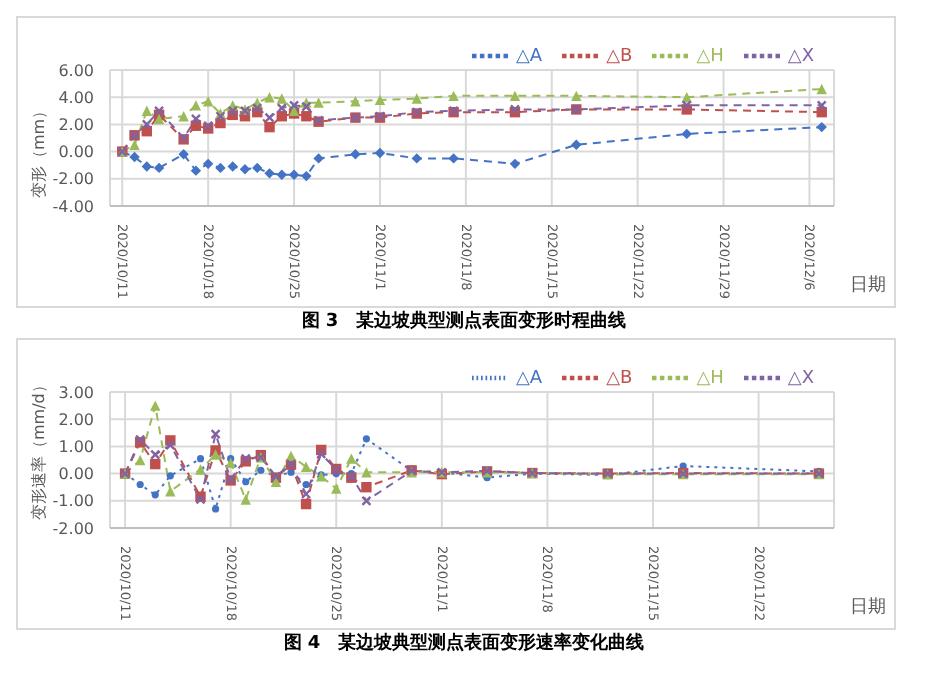  I want to click on text: 图 4 某边坡典型测点表面变形速率变化曲线, so click(464, 644).